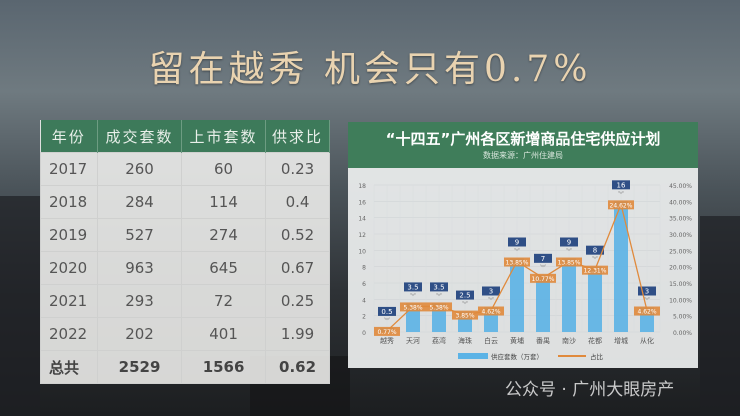  What do you see at coordinates (297, 169) in the screenshot?
I see `table-cell: 0.23` at bounding box center [297, 169].